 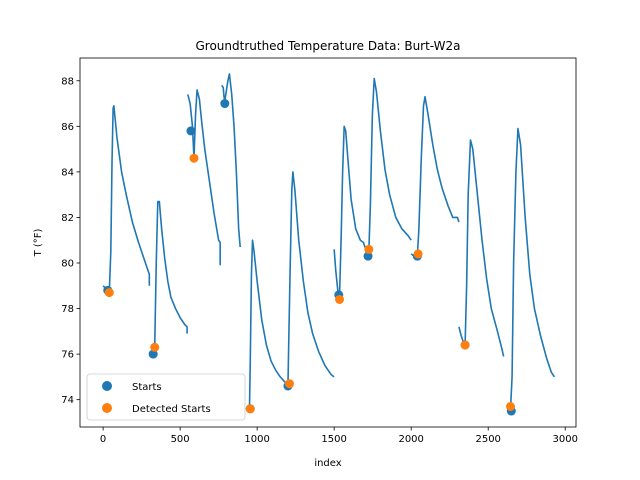 I want to click on legend-label-detected-starts: Detected Starts, so click(x=171, y=409).